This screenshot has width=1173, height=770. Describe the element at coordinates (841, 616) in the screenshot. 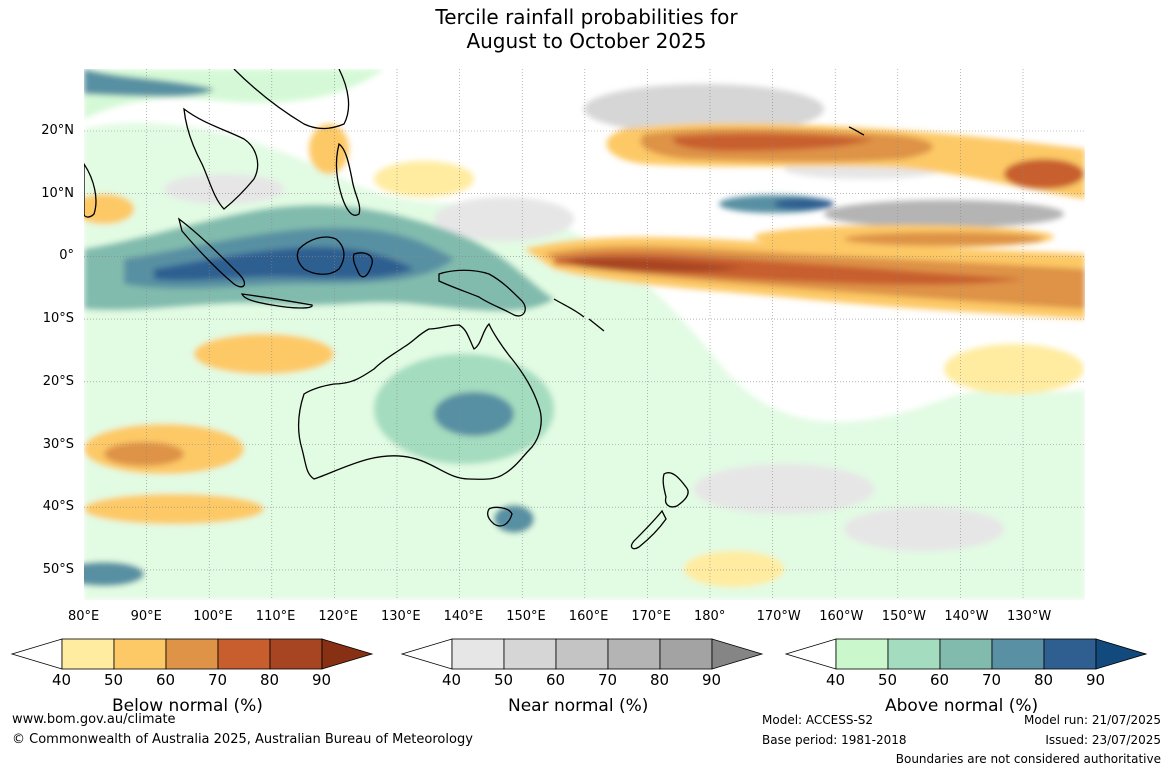

I see `longitude-label: 160°W` at that location.